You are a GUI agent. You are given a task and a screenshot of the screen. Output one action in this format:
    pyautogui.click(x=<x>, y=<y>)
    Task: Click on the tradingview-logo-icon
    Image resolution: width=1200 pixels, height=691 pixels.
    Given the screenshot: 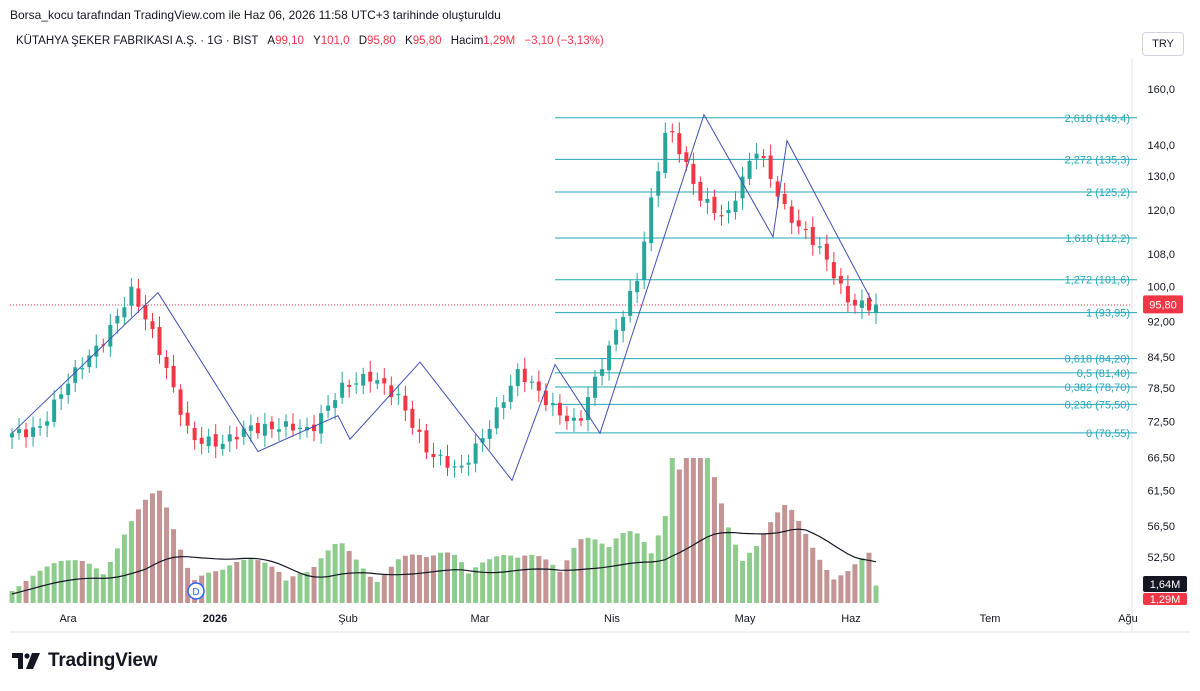 What is the action you would take?
    pyautogui.click(x=26, y=661)
    